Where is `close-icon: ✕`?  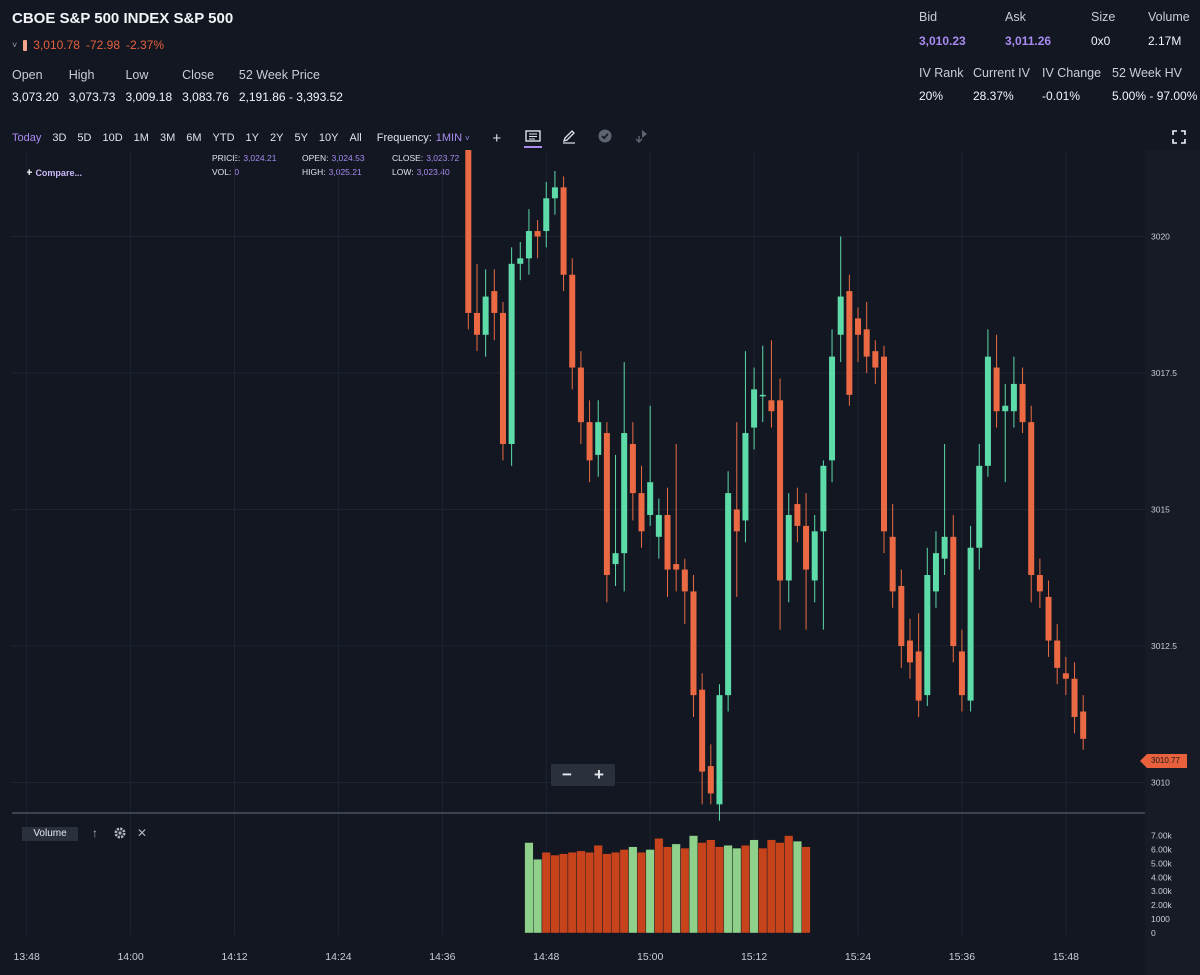 close-icon: ✕ is located at coordinates (142, 833).